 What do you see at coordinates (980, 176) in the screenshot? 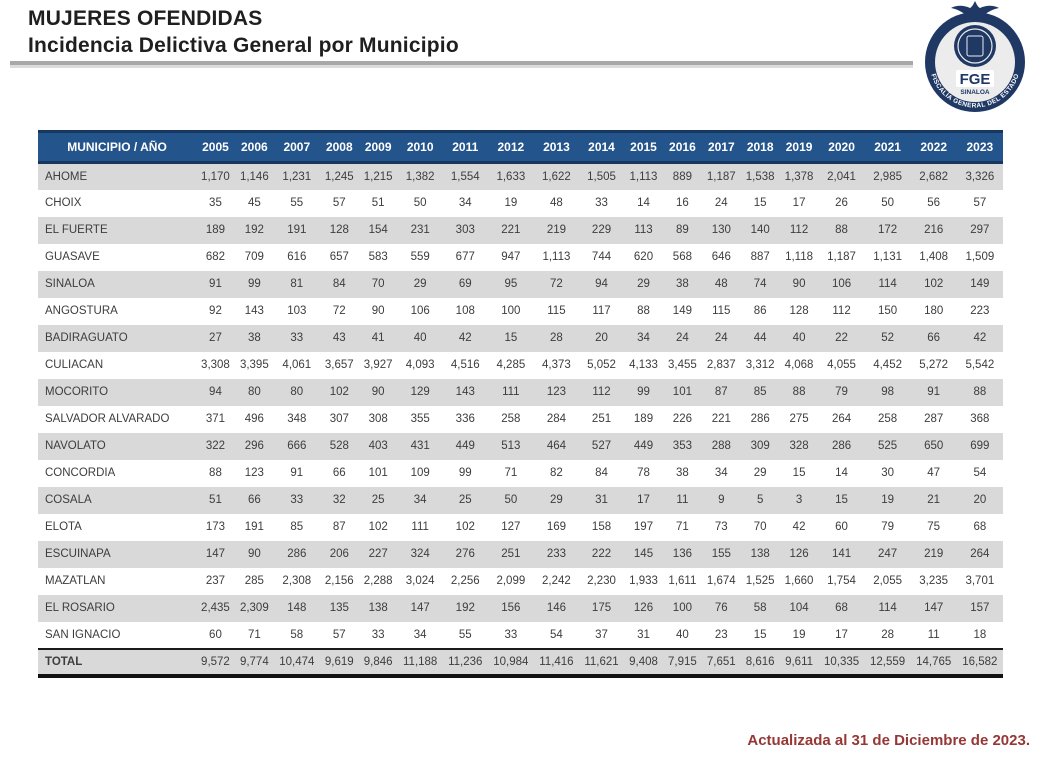
I see `value-cell: 3,326` at bounding box center [980, 176].